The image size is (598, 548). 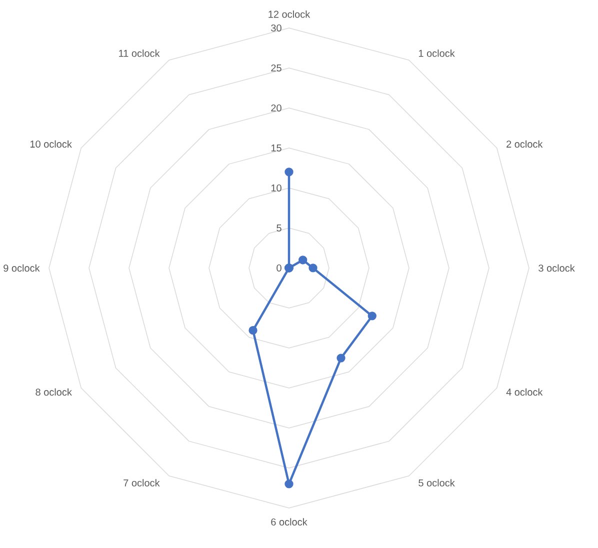 I want to click on spoke-label: 9 oclock, so click(x=22, y=268).